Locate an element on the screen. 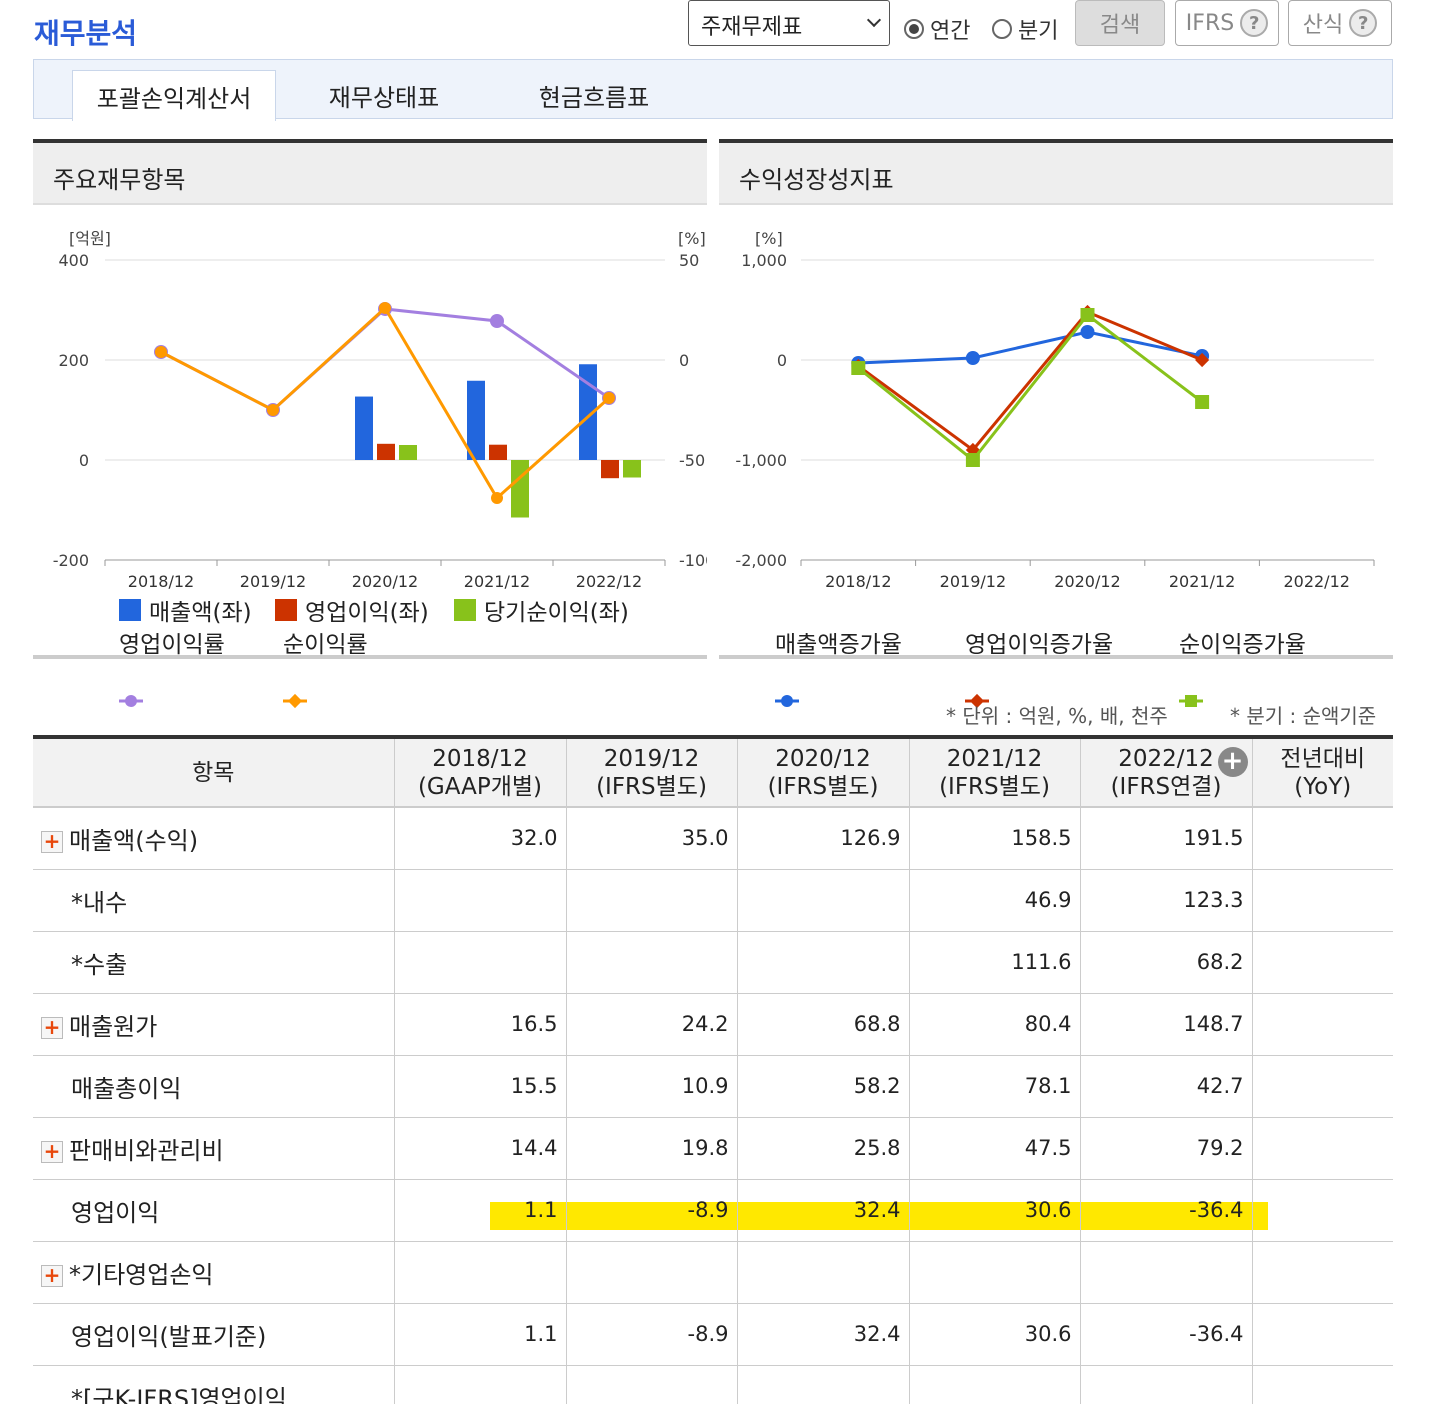 The width and height of the screenshot is (1432, 1404). point-net-margin is located at coordinates (273, 410).